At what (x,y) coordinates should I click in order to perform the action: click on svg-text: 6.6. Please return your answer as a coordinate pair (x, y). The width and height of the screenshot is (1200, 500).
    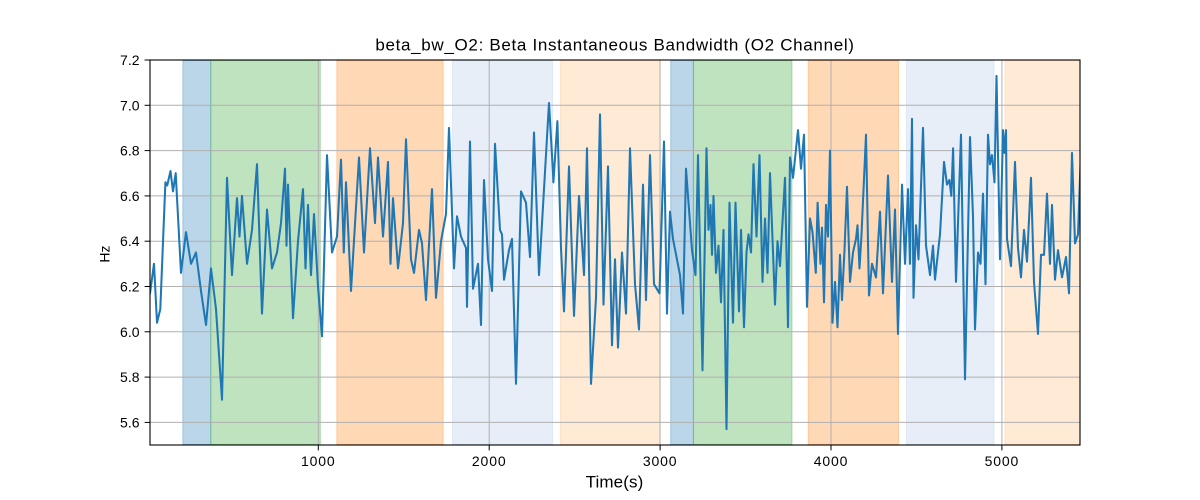
    Looking at the image, I should click on (130, 196).